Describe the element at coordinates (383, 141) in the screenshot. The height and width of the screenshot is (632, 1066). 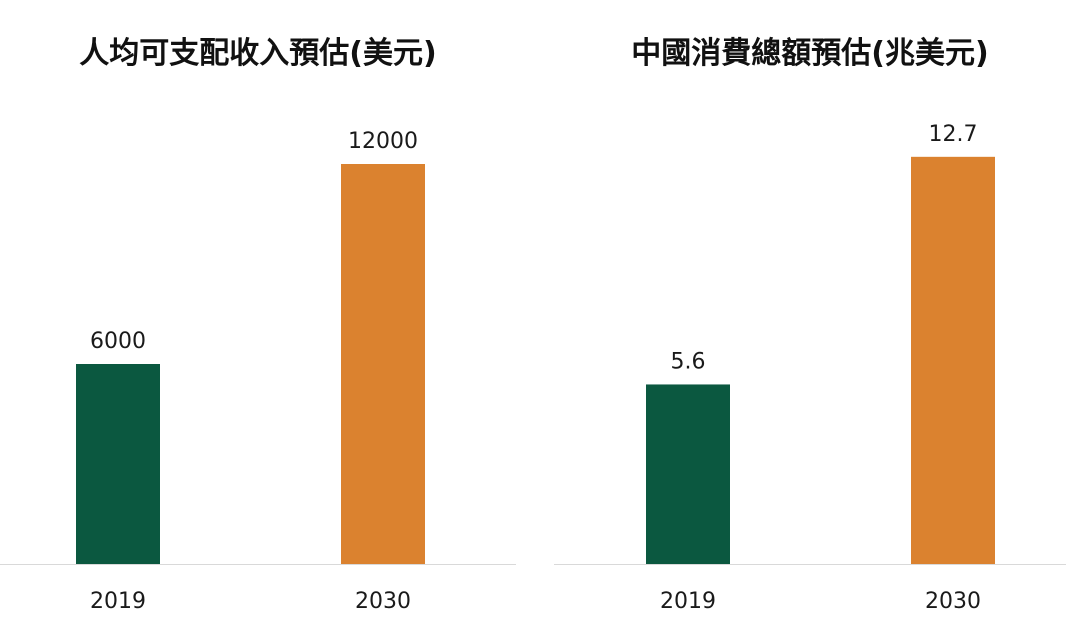
I see `data-label: 12000` at that location.